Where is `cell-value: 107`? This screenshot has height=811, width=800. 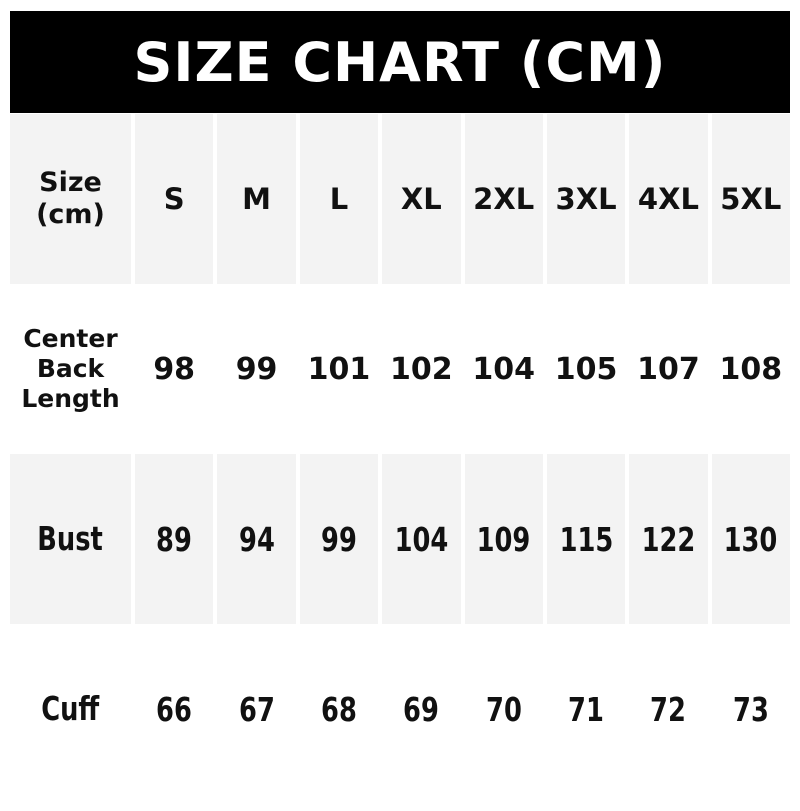 cell-value: 107 is located at coordinates (668, 369).